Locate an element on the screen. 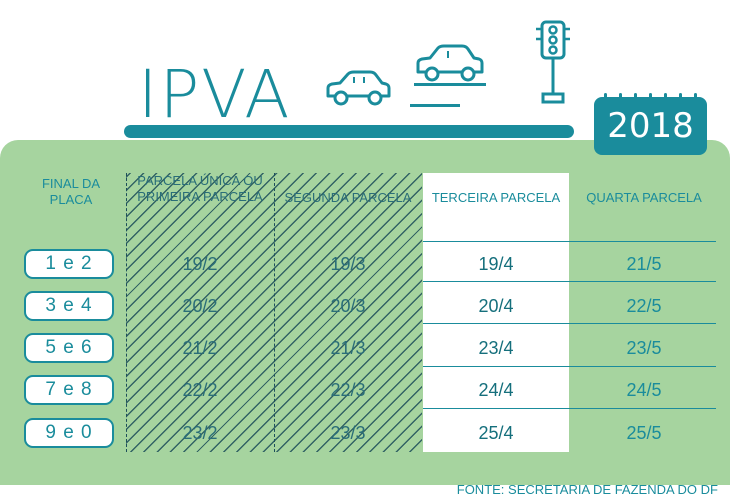 The width and height of the screenshot is (730, 500). page-title: IPVA is located at coordinates (215, 94).